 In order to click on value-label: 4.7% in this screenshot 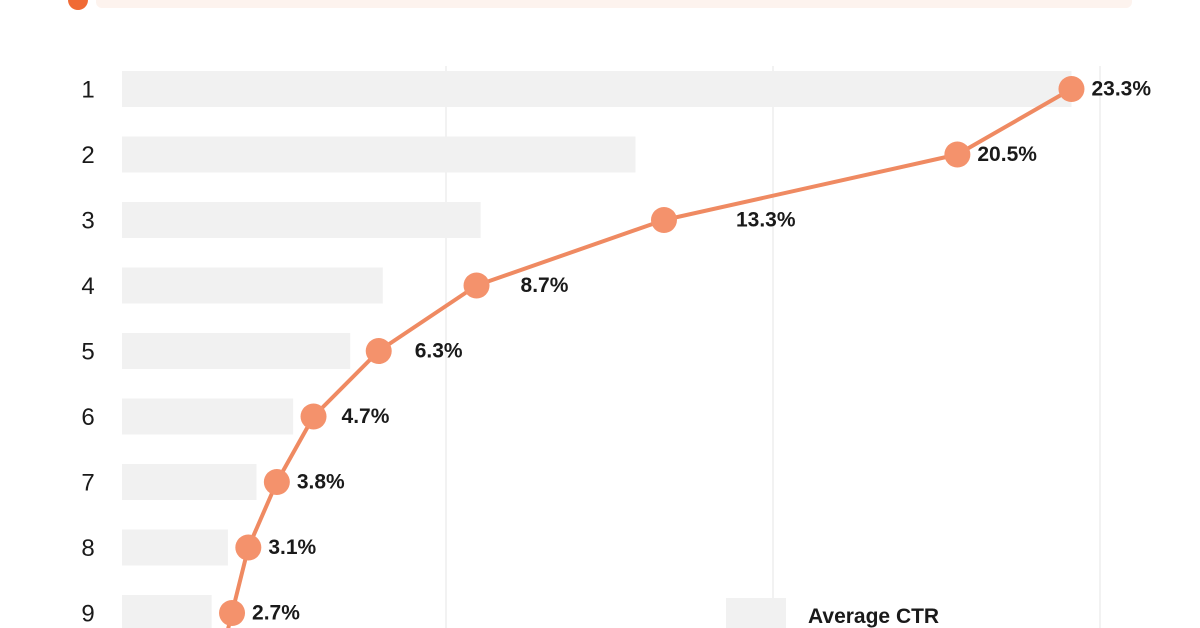, I will do `click(366, 416)`.